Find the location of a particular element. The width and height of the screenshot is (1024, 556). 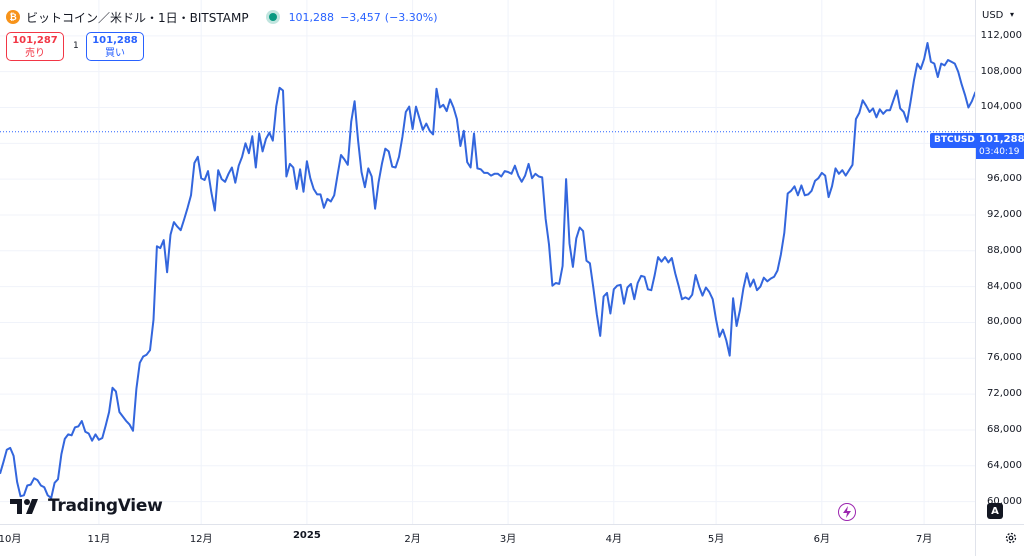

chevron-down-icon: ▾ is located at coordinates (1012, 14).